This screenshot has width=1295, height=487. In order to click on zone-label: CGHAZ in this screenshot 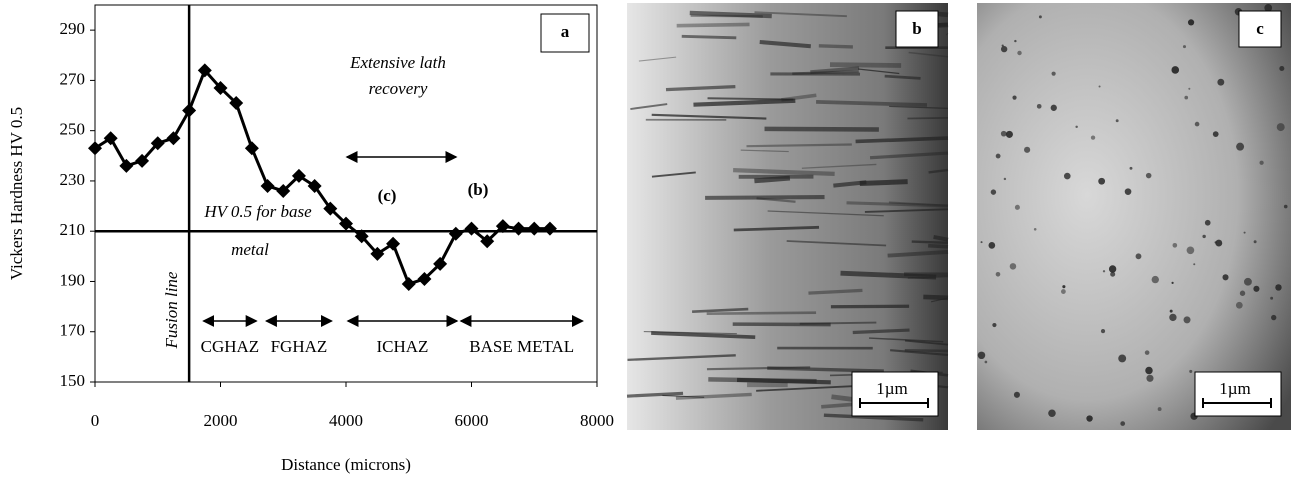, I will do `click(230, 346)`.